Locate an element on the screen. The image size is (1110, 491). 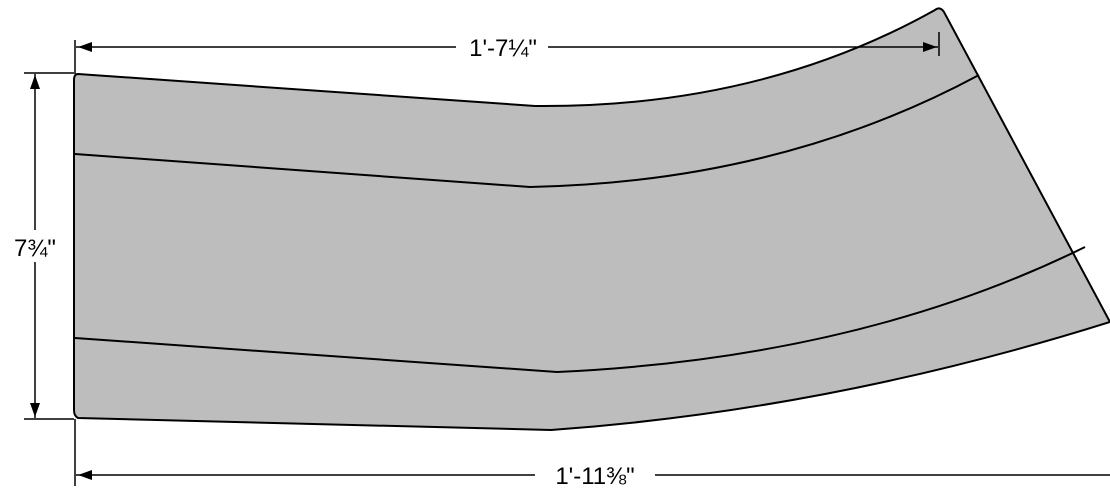
top-dimension-label-bg is located at coordinates (502, 46).